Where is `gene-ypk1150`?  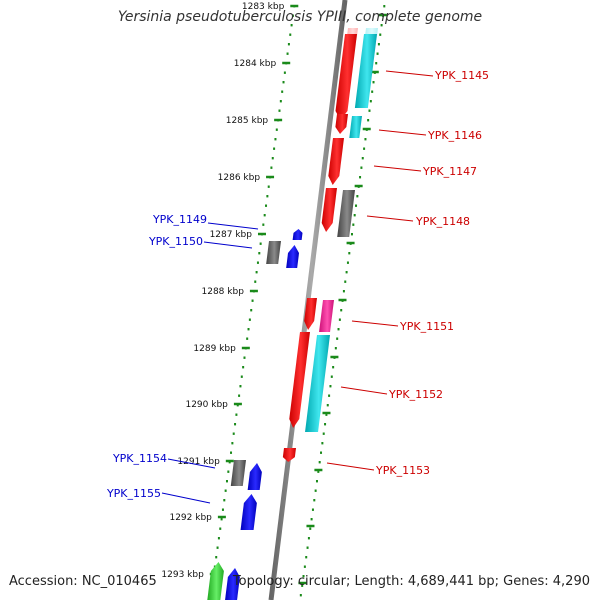 gene-ypk1150 is located at coordinates (293, 256).